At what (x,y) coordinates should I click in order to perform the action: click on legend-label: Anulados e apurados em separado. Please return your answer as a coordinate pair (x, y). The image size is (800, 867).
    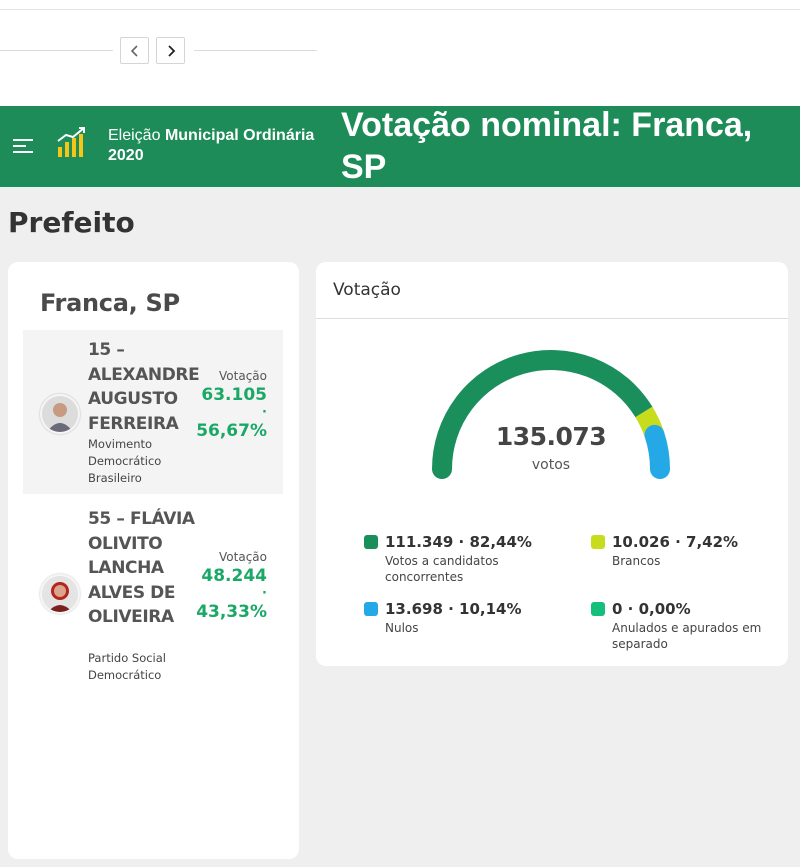
    Looking at the image, I should click on (687, 636).